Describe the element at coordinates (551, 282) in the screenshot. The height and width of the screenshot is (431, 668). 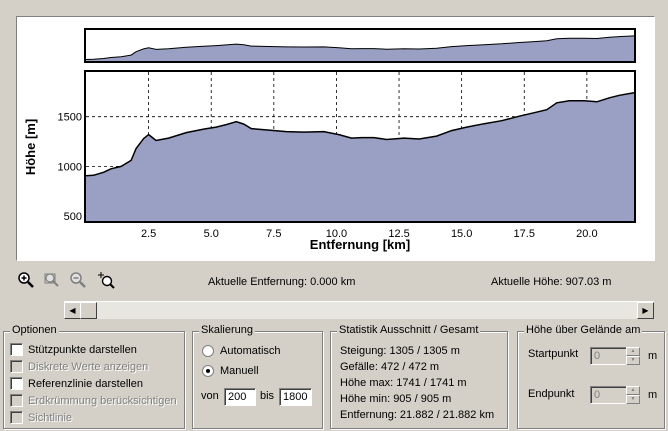
I see `current-height-readout: Aktuelle Höhe: 907.03 m` at that location.